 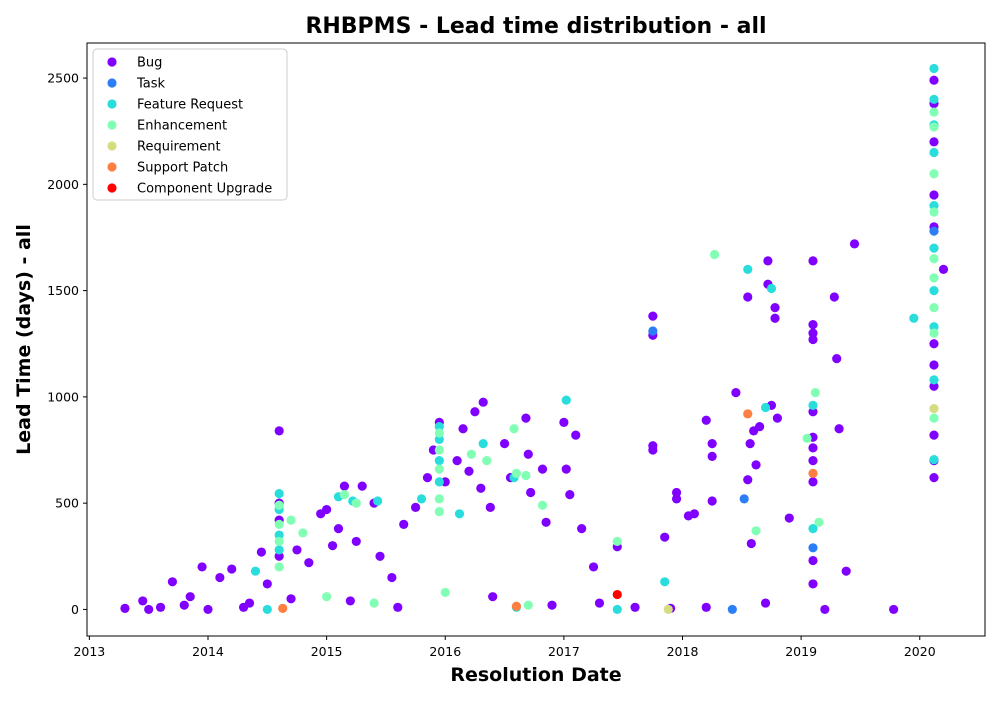 What do you see at coordinates (179, 147) in the screenshot?
I see `legend-label: Requirement` at bounding box center [179, 147].